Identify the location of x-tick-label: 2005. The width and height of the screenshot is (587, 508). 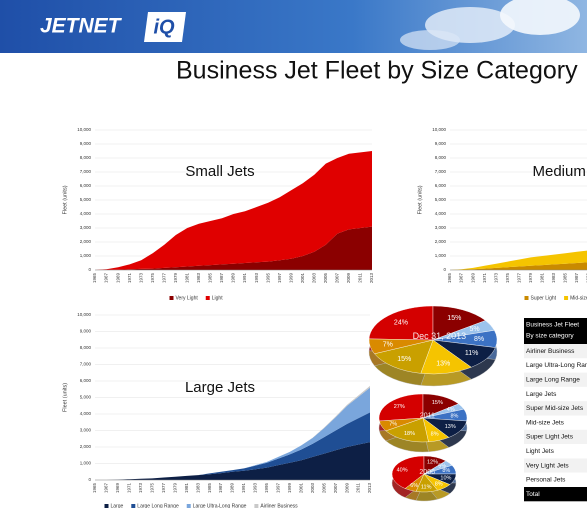
(325, 278).